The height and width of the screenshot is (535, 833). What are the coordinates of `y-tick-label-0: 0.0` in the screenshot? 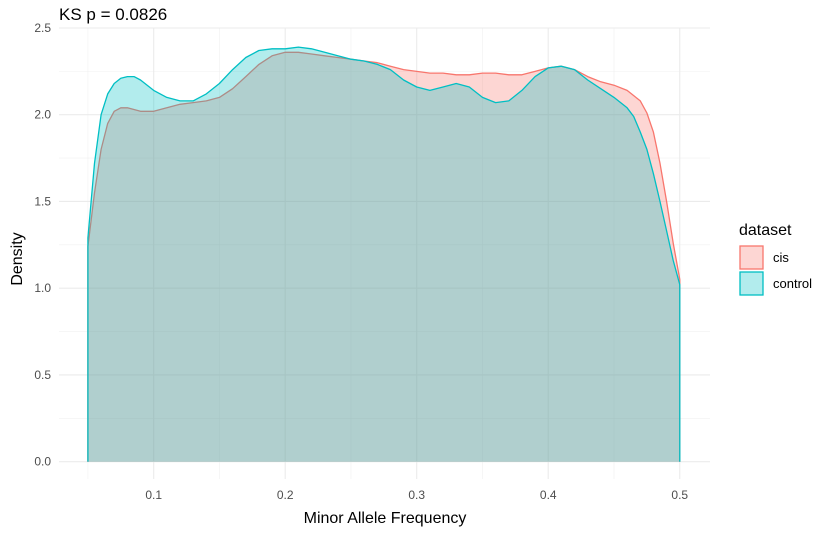 It's located at (42, 462).